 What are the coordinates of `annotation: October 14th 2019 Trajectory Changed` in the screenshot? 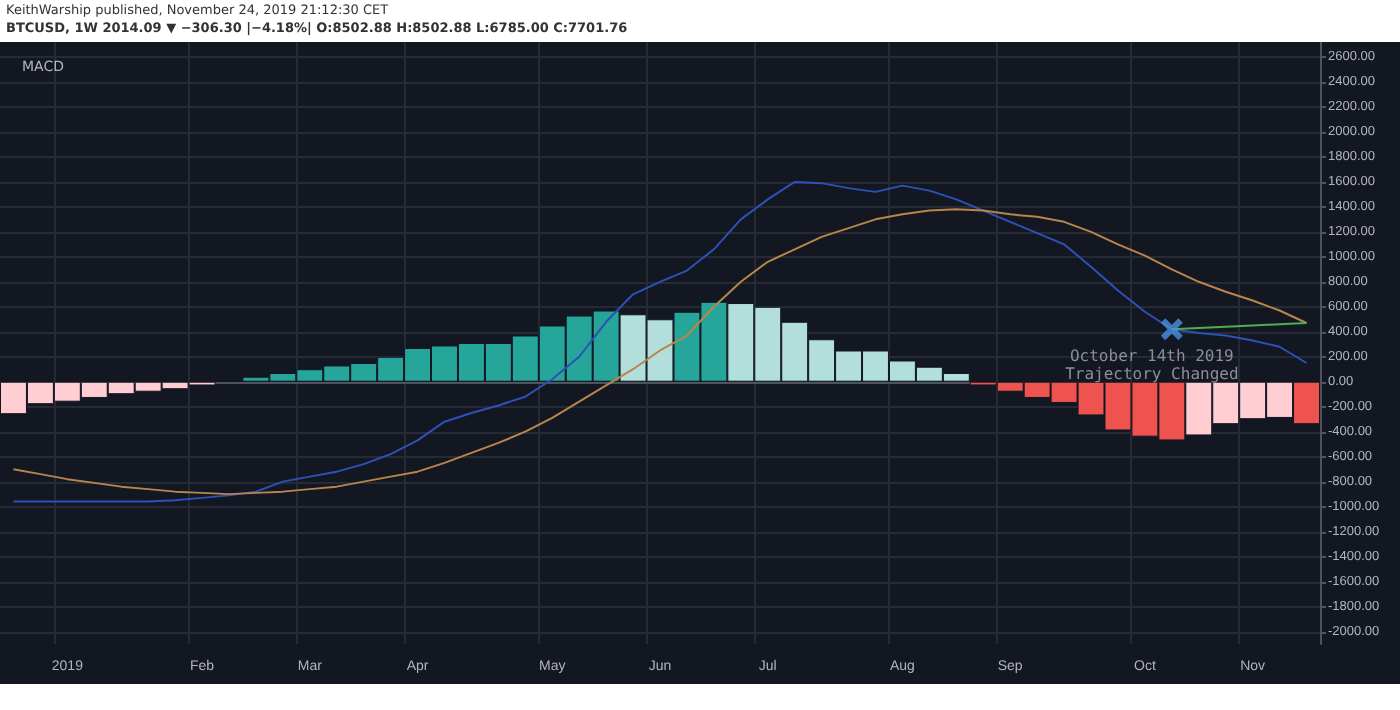 It's located at (1152, 365).